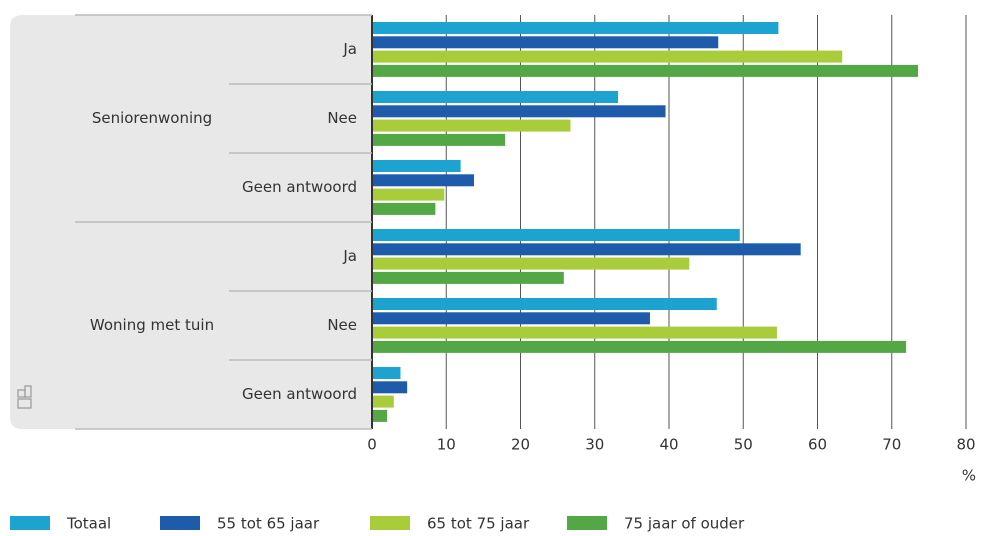  What do you see at coordinates (743, 445) in the screenshot?
I see `x-tick-label: 50` at bounding box center [743, 445].